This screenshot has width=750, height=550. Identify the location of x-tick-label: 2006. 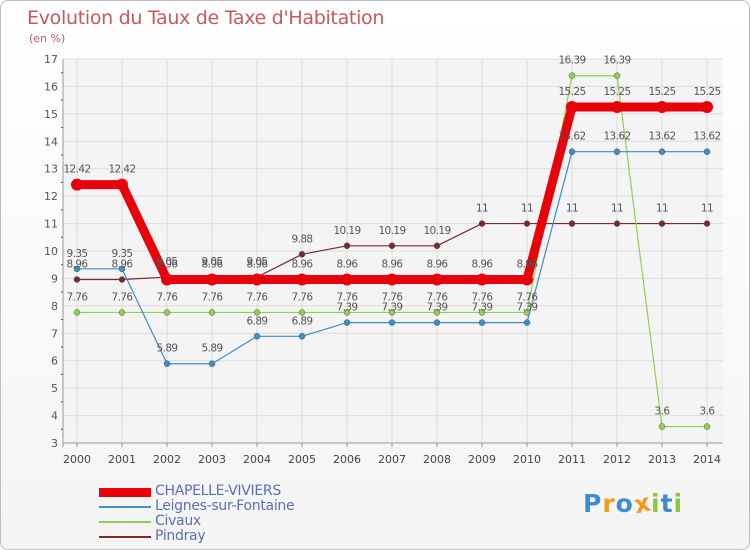
(347, 459).